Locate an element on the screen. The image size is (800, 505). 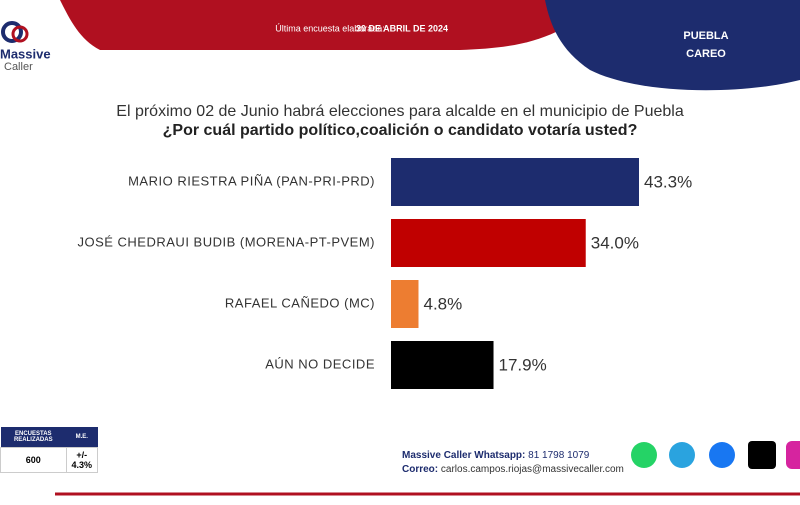
category-label: RAFAEL CAÑEDO (MC) is located at coordinates (300, 302).